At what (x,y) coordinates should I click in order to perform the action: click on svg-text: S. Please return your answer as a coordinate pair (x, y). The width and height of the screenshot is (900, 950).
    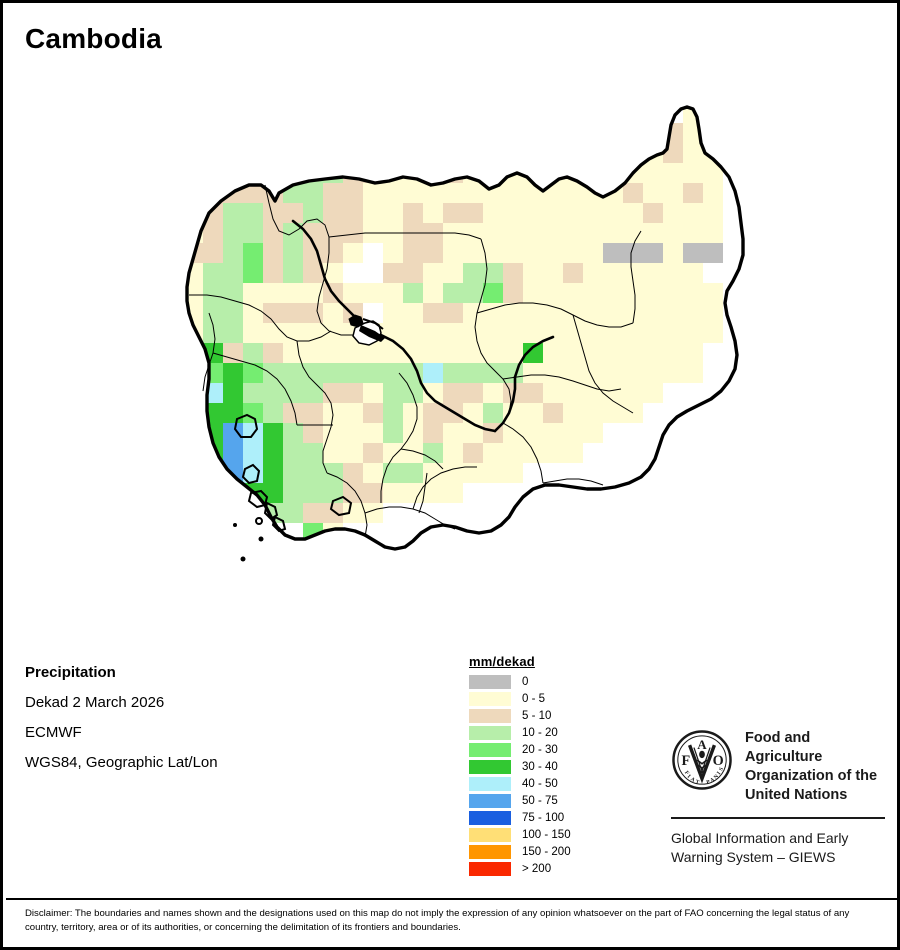
    Looking at the image, I should click on (721, 769).